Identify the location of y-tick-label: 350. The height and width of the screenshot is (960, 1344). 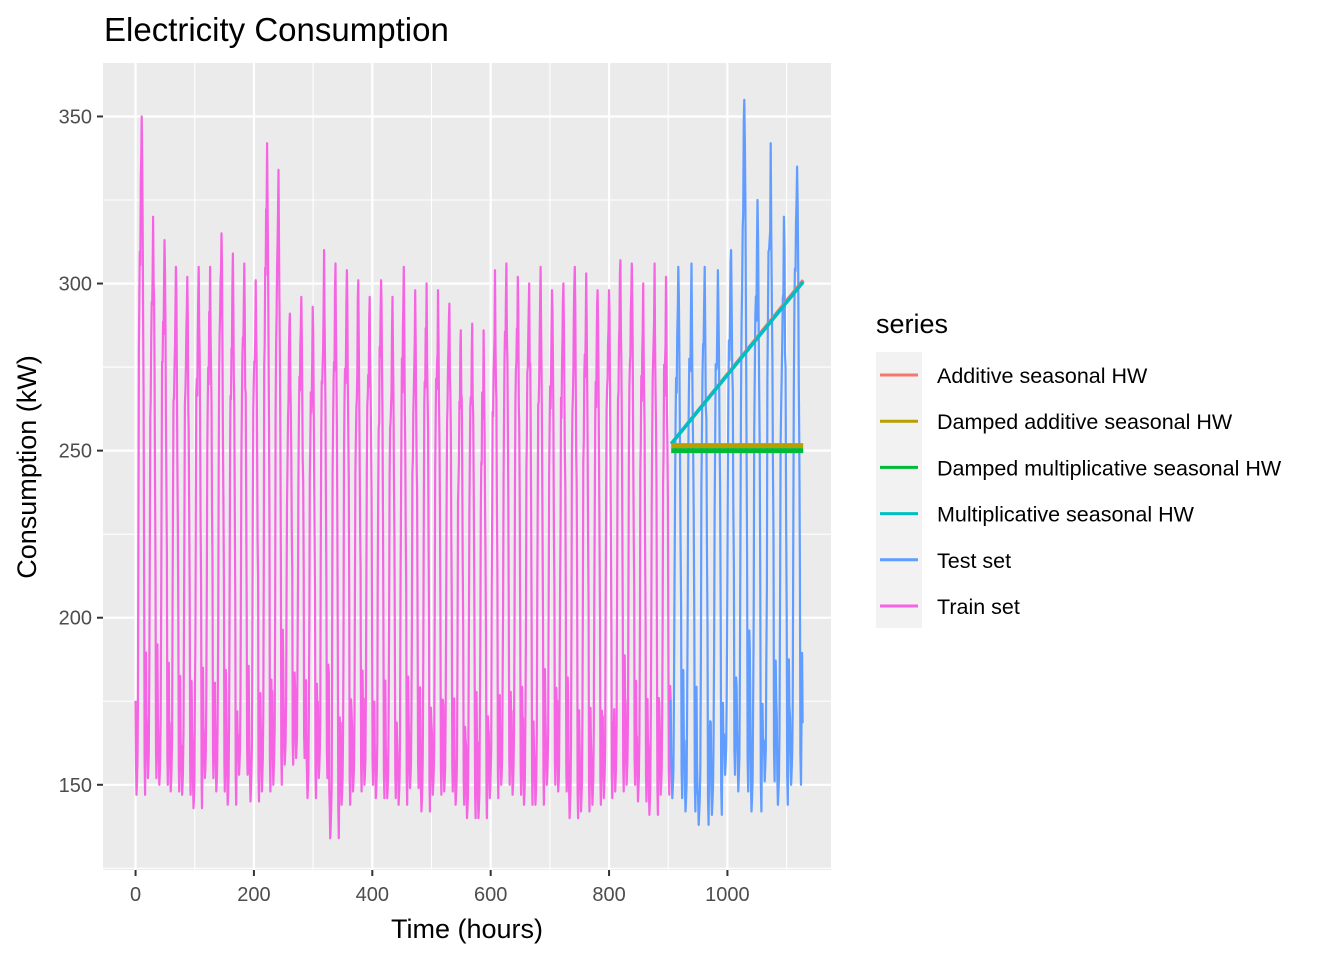
(75, 117).